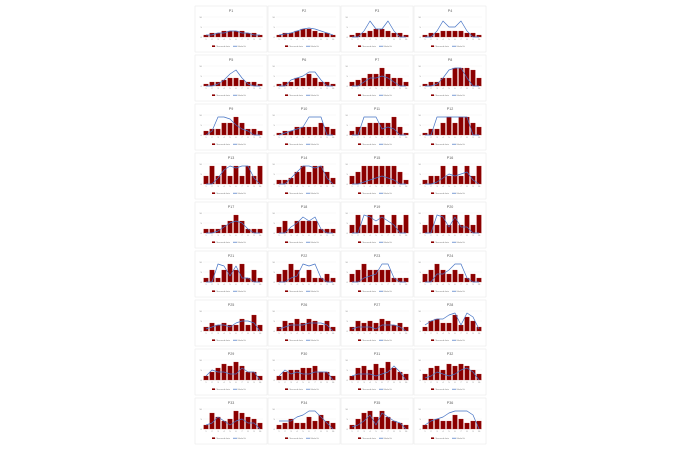  Describe the element at coordinates (377, 421) in the screenshot. I see `chart-panel: P35 0 5 10 1 2 3 4 5 6 7 8 9 10 Observed data Model fit` at that location.